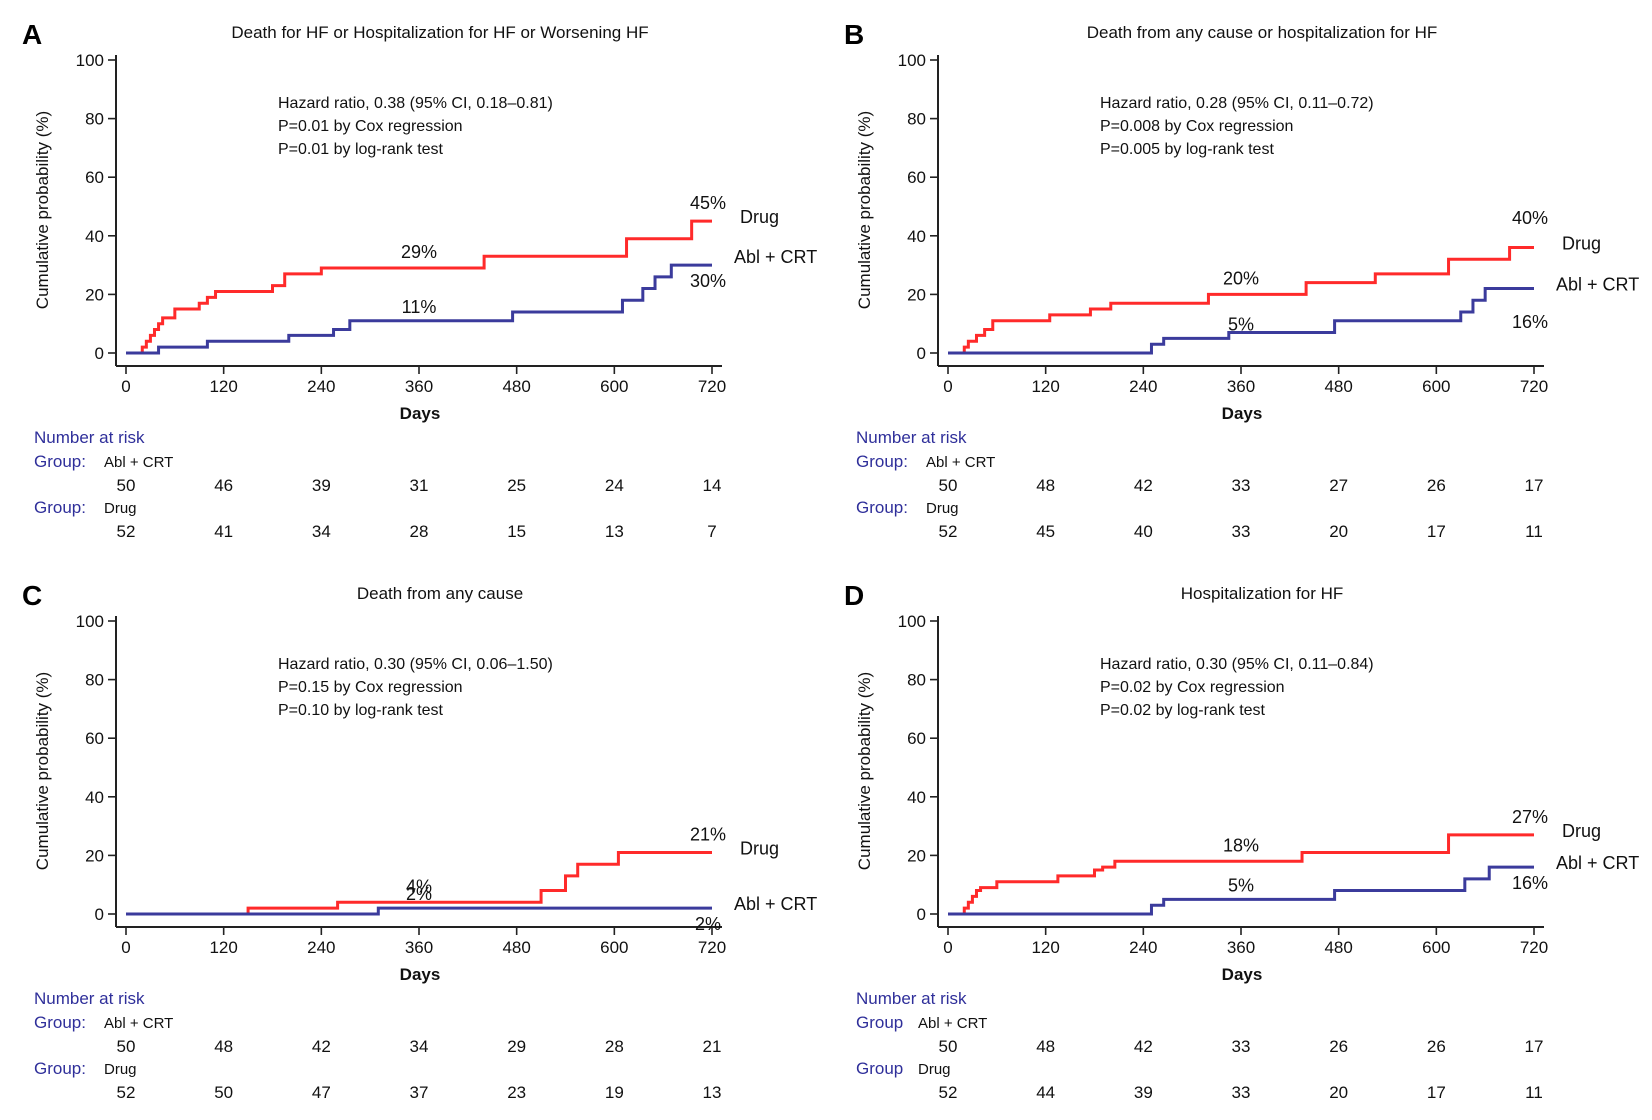  Describe the element at coordinates (32, 595) in the screenshot. I see `panel-label: C` at that location.